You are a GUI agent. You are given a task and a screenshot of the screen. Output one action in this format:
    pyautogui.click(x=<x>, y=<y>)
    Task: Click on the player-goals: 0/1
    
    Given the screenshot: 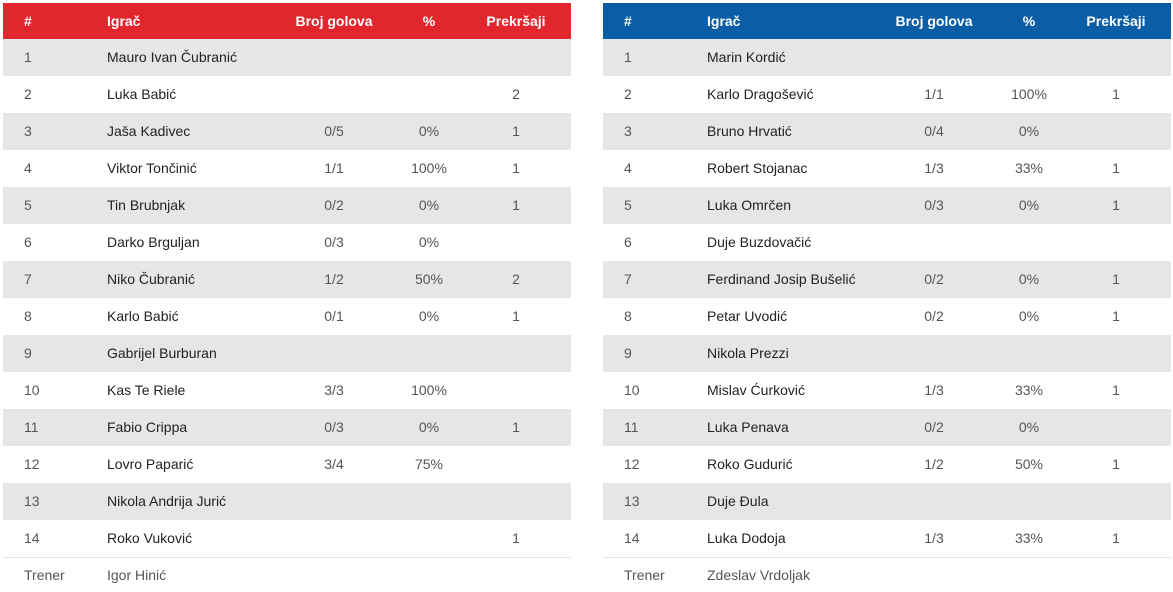 What is the action you would take?
    pyautogui.click(x=334, y=316)
    